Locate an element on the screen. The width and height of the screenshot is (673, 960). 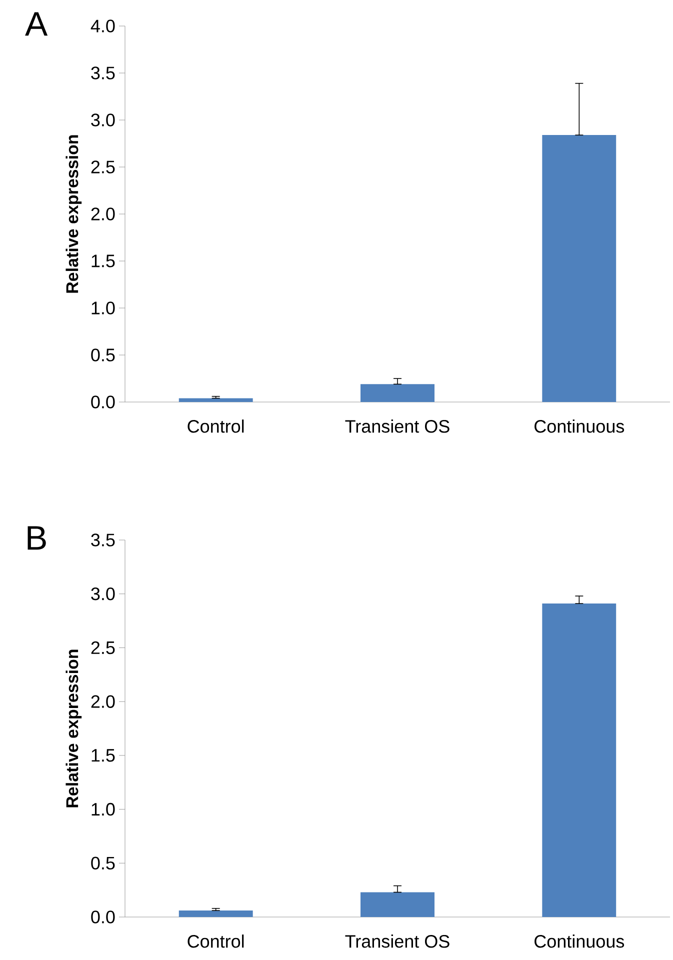
y-tick-label: 4.0 is located at coordinates (102, 26).